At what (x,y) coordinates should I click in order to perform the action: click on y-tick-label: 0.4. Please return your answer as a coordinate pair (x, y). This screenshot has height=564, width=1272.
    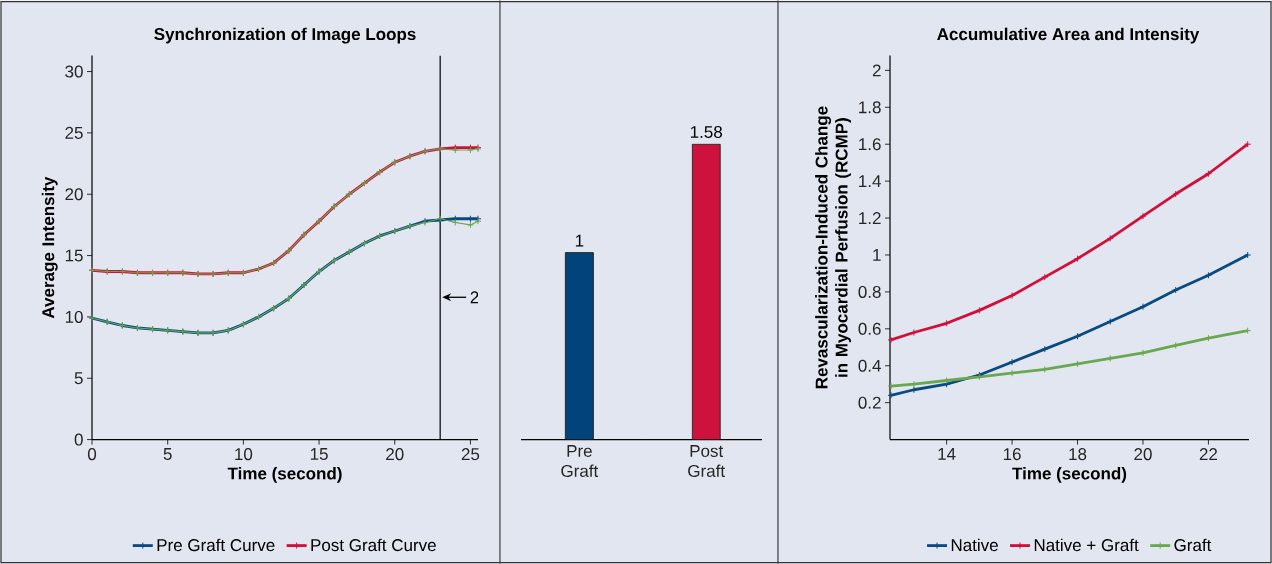
    Looking at the image, I should click on (869, 365).